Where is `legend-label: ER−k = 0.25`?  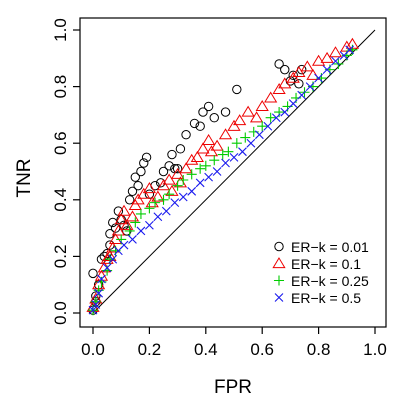 legend-label: ER−k = 0.25 is located at coordinates (330, 281).